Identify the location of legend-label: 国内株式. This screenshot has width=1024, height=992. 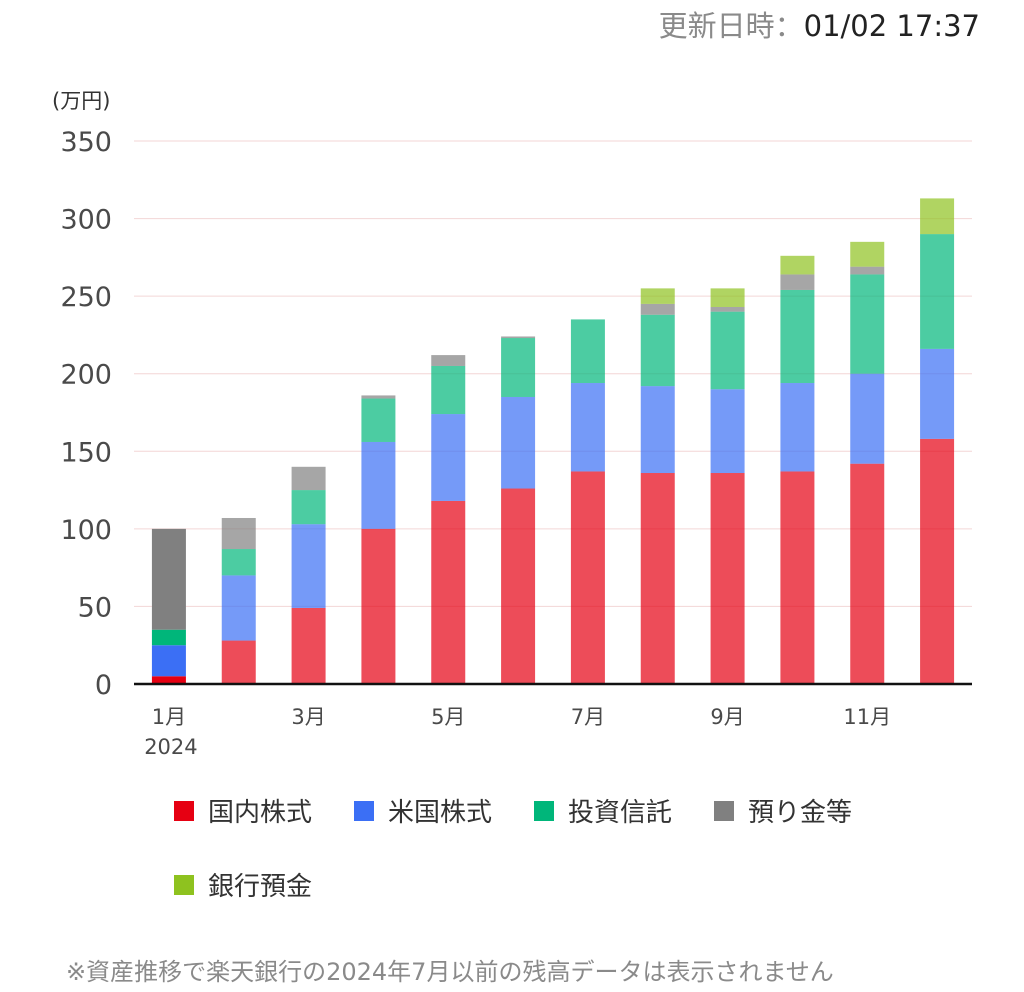
(260, 813).